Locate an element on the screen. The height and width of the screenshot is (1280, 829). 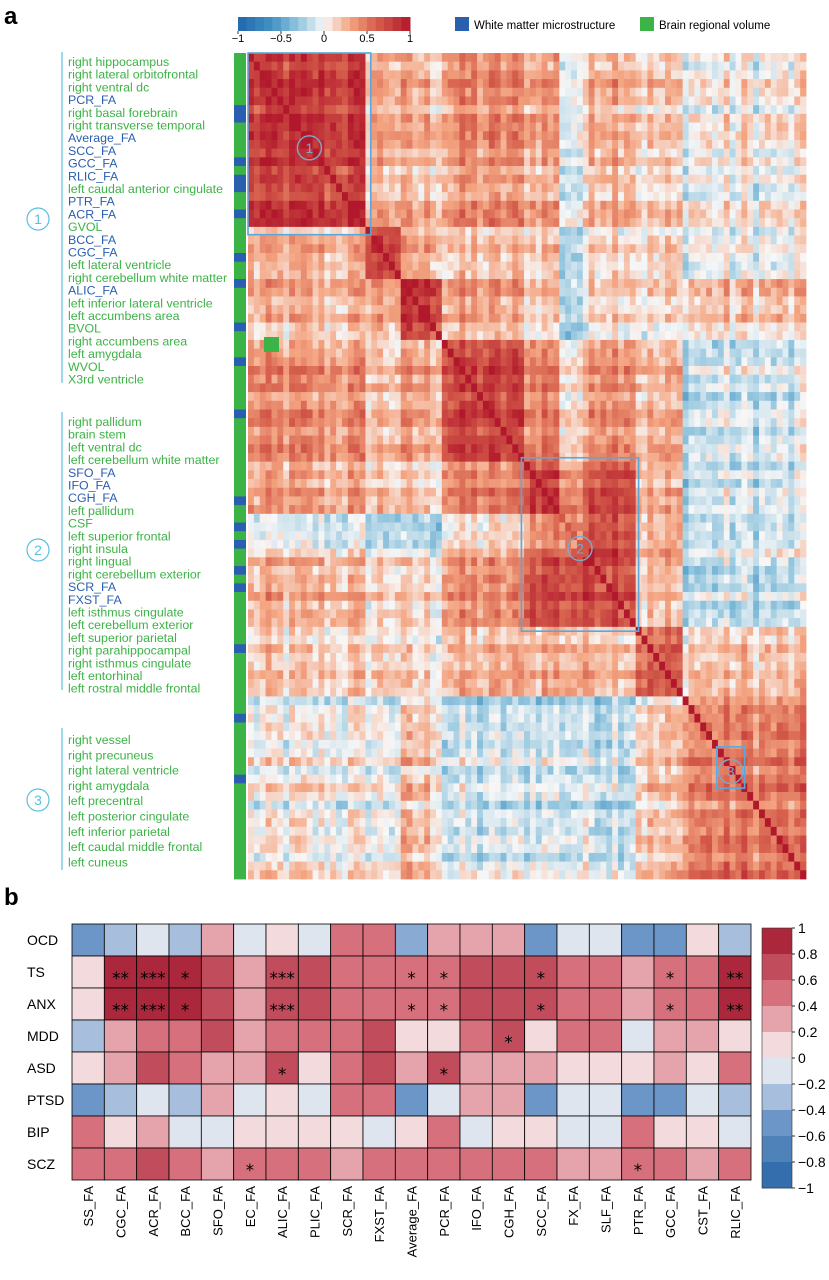
colorbar-tick-label: 0.5 is located at coordinates (366, 39).